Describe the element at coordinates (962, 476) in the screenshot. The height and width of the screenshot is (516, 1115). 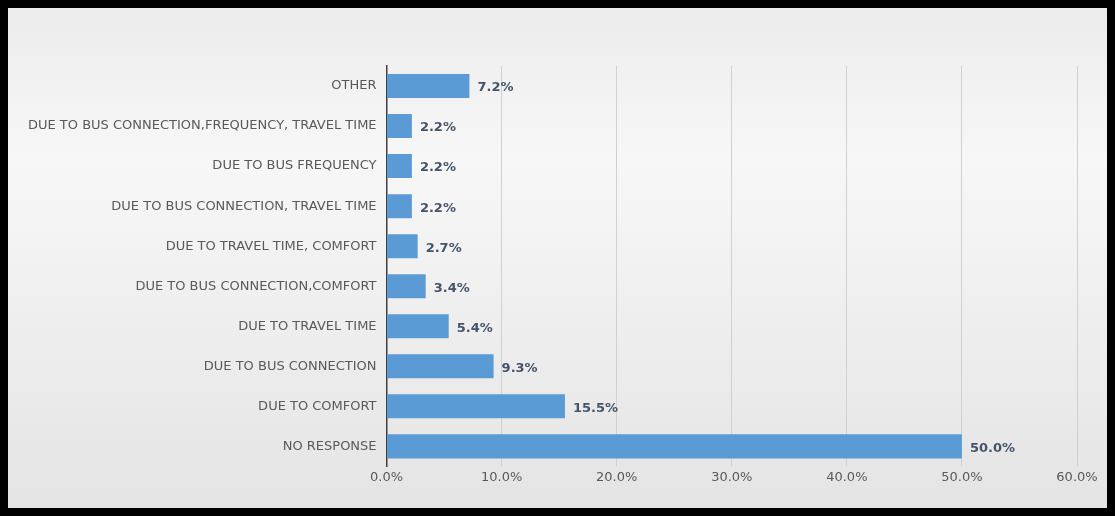
I see `x-tick-label: 50.0%` at that location.